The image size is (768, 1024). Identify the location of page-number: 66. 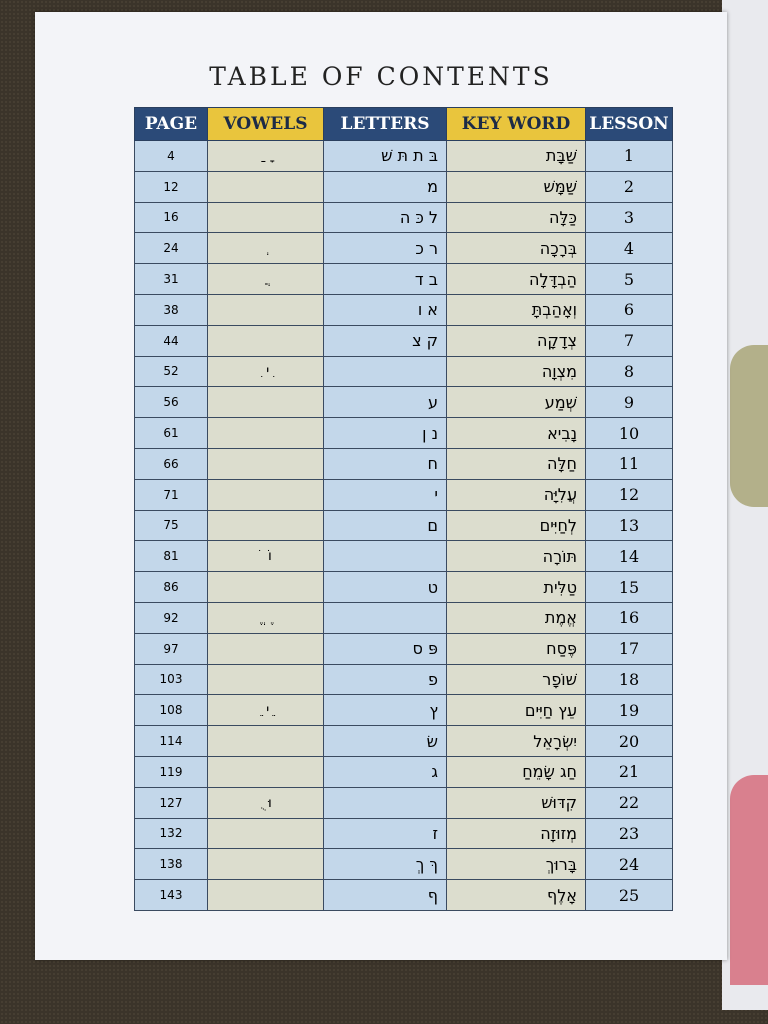
(171, 463).